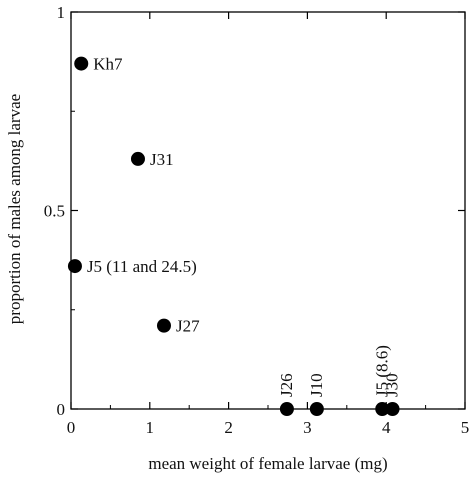  Describe the element at coordinates (267, 463) in the screenshot. I see `x-axis-label: mean weight of female larvae (mg)` at that location.